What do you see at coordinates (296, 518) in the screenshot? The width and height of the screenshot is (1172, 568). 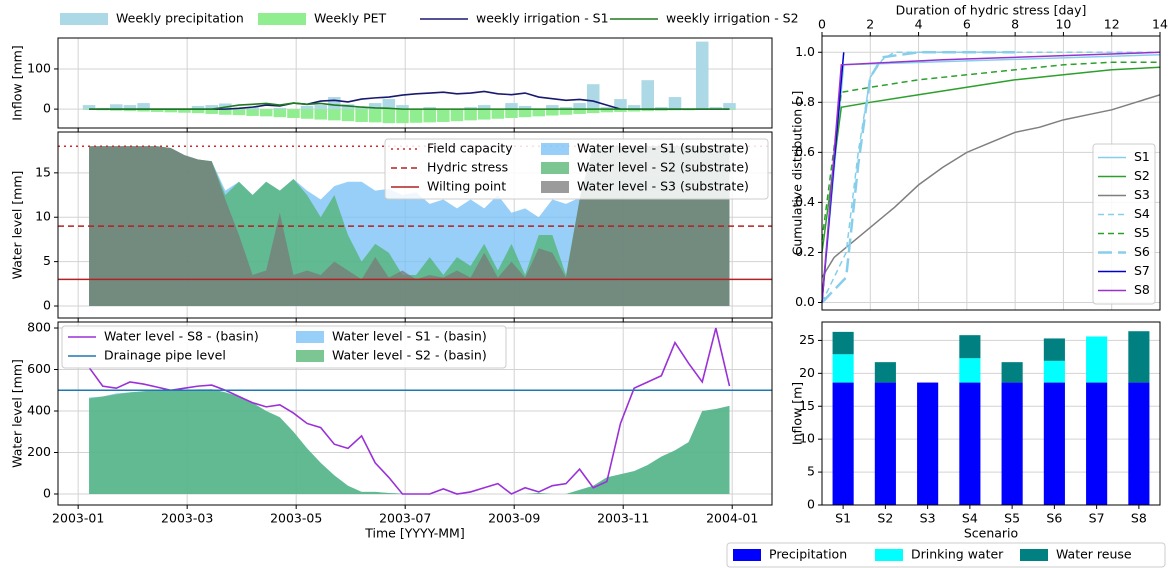 I see `x-tick-label: 2003-05` at bounding box center [296, 518].